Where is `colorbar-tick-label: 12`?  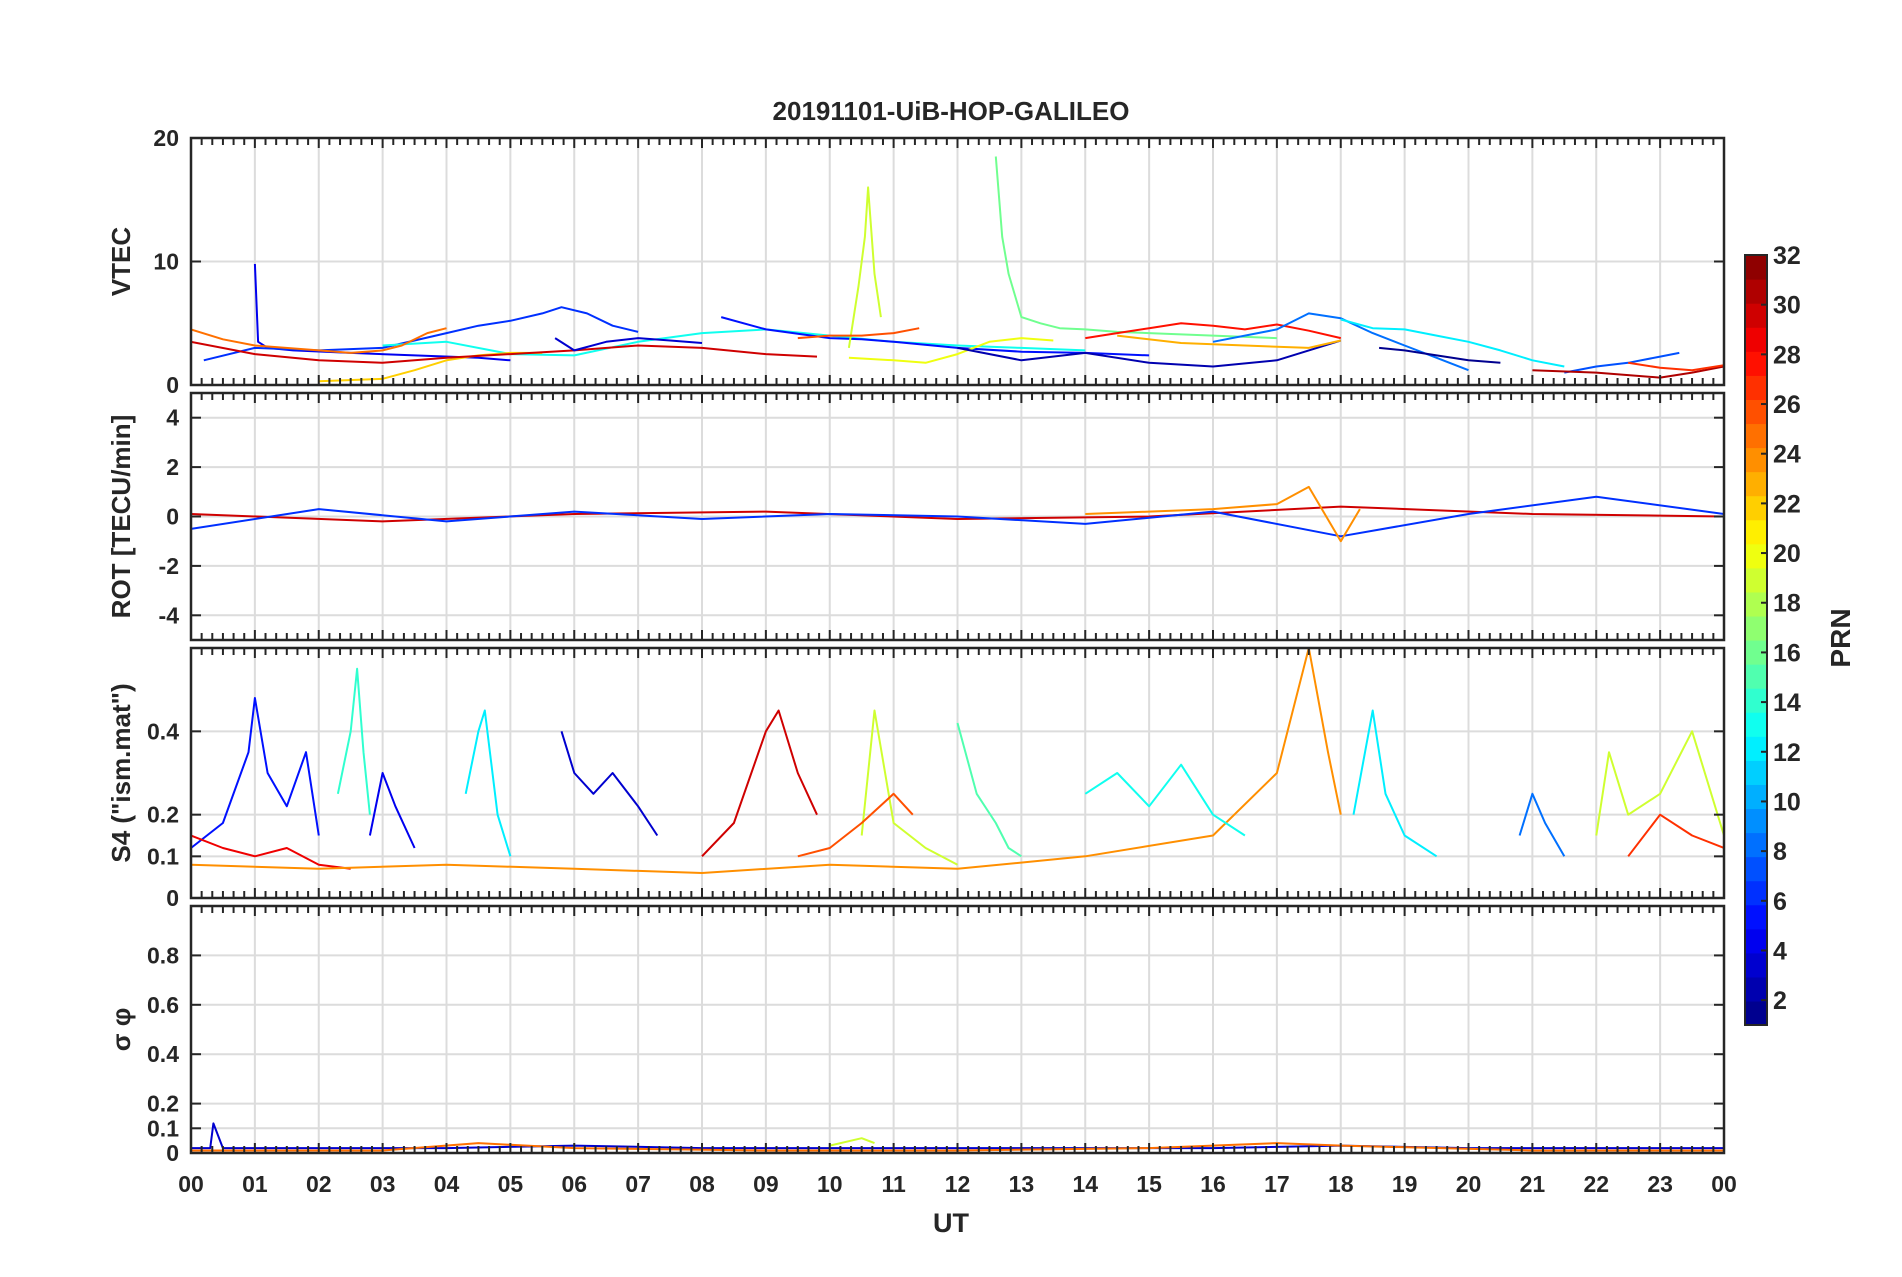
colorbar-tick-label: 12 is located at coordinates (1787, 753).